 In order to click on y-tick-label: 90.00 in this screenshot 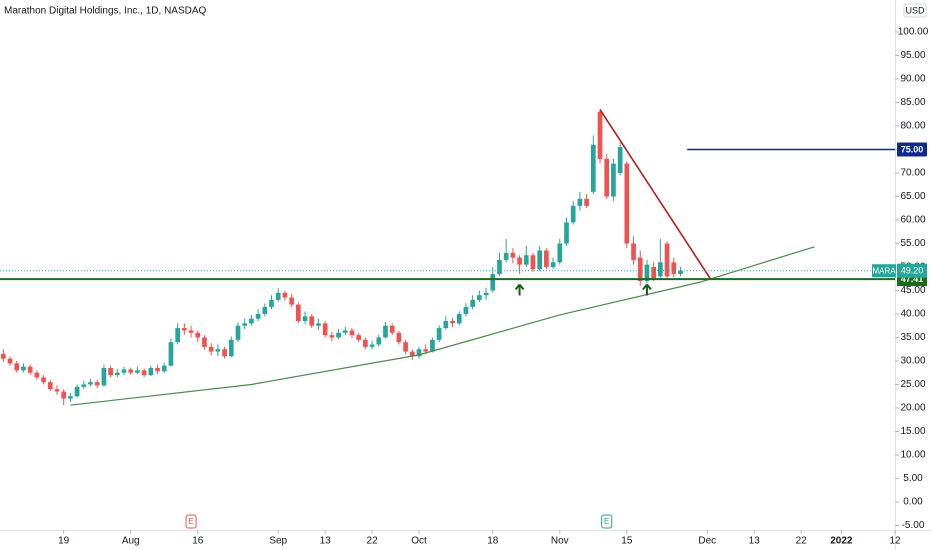, I will do `click(912, 79)`.